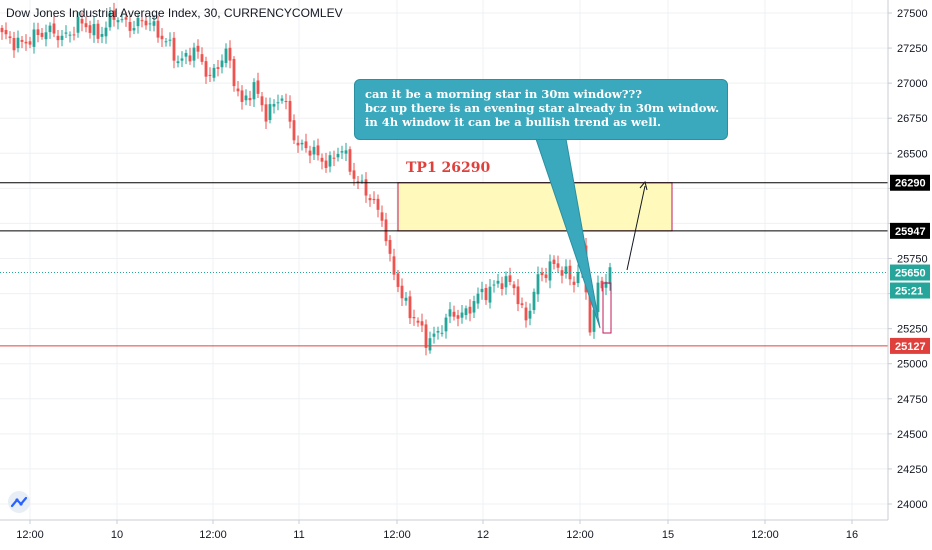 Image resolution: width=932 pixels, height=550 pixels. What do you see at coordinates (636, 228) in the screenshot?
I see `projection-arrow` at bounding box center [636, 228].